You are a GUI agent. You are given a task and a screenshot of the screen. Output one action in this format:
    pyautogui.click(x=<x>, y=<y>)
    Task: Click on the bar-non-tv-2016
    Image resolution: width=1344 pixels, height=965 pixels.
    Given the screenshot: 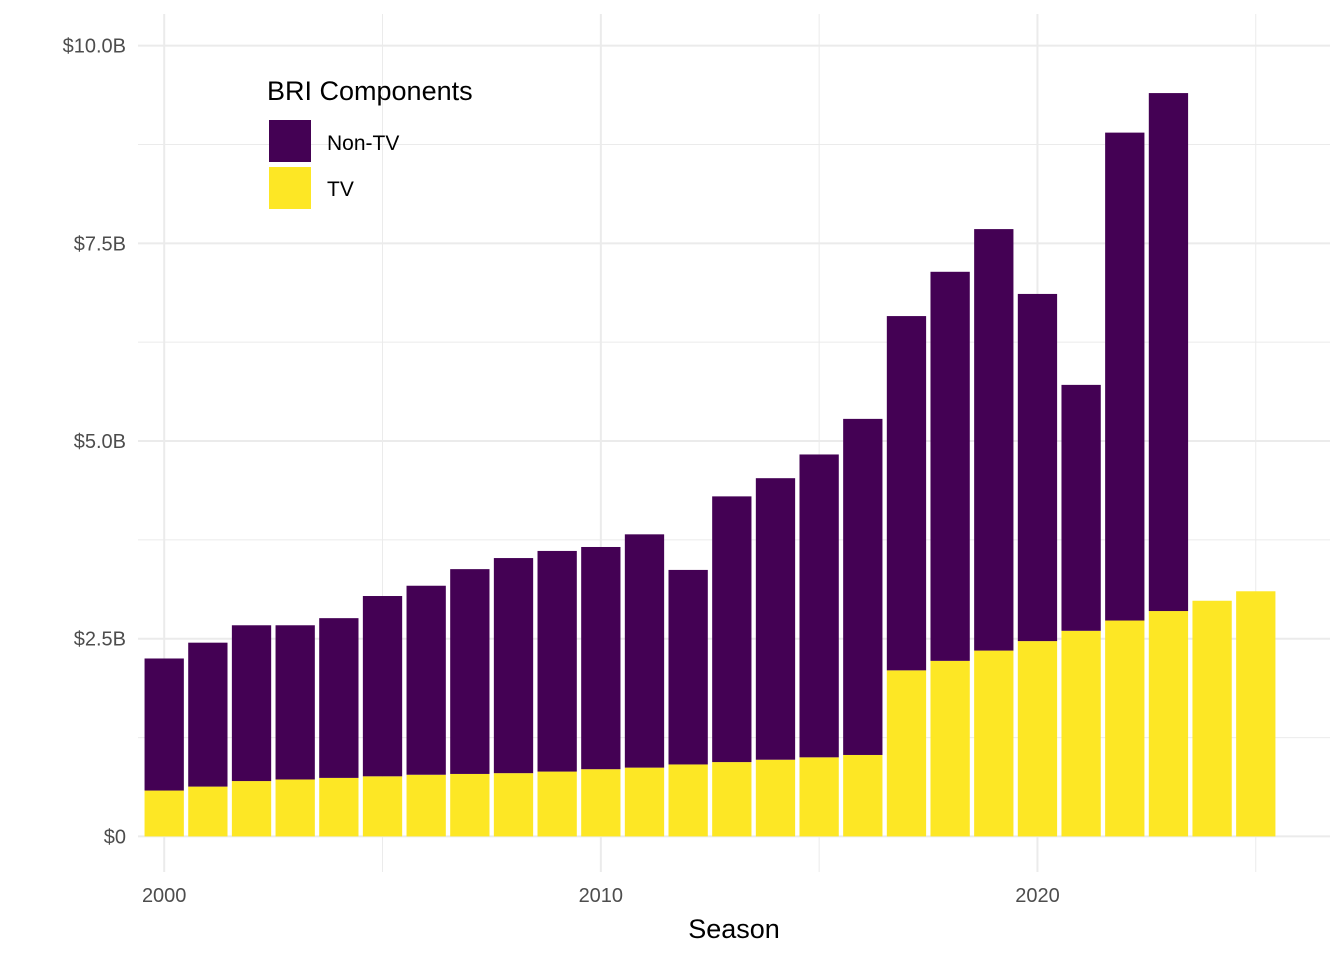 What is the action you would take?
    pyautogui.click(x=863, y=586)
    